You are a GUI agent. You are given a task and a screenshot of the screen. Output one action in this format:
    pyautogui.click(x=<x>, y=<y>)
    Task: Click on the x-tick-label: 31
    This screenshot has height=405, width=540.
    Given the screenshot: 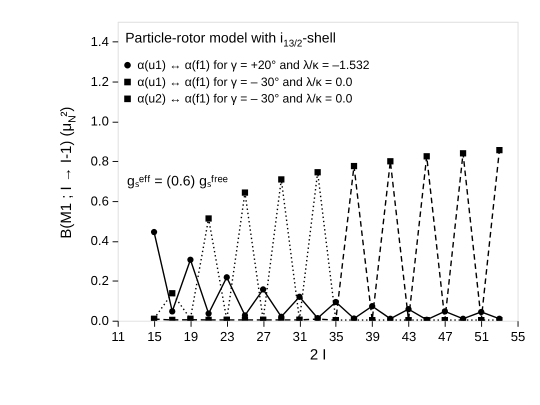 What is the action you would take?
    pyautogui.click(x=300, y=336)
    